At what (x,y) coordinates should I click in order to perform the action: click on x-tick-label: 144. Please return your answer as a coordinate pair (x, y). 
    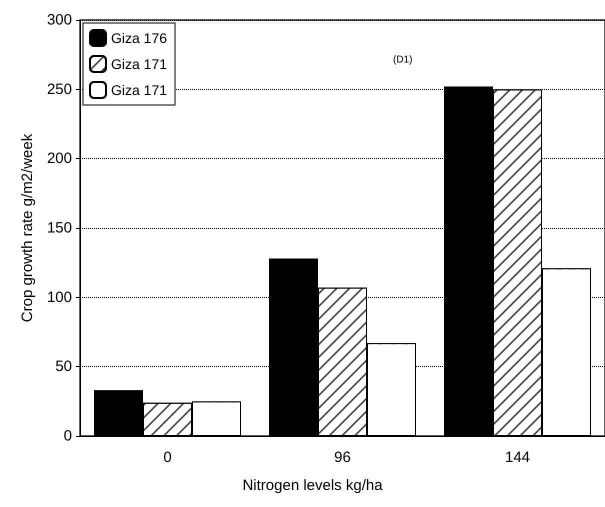
    Looking at the image, I should click on (517, 457).